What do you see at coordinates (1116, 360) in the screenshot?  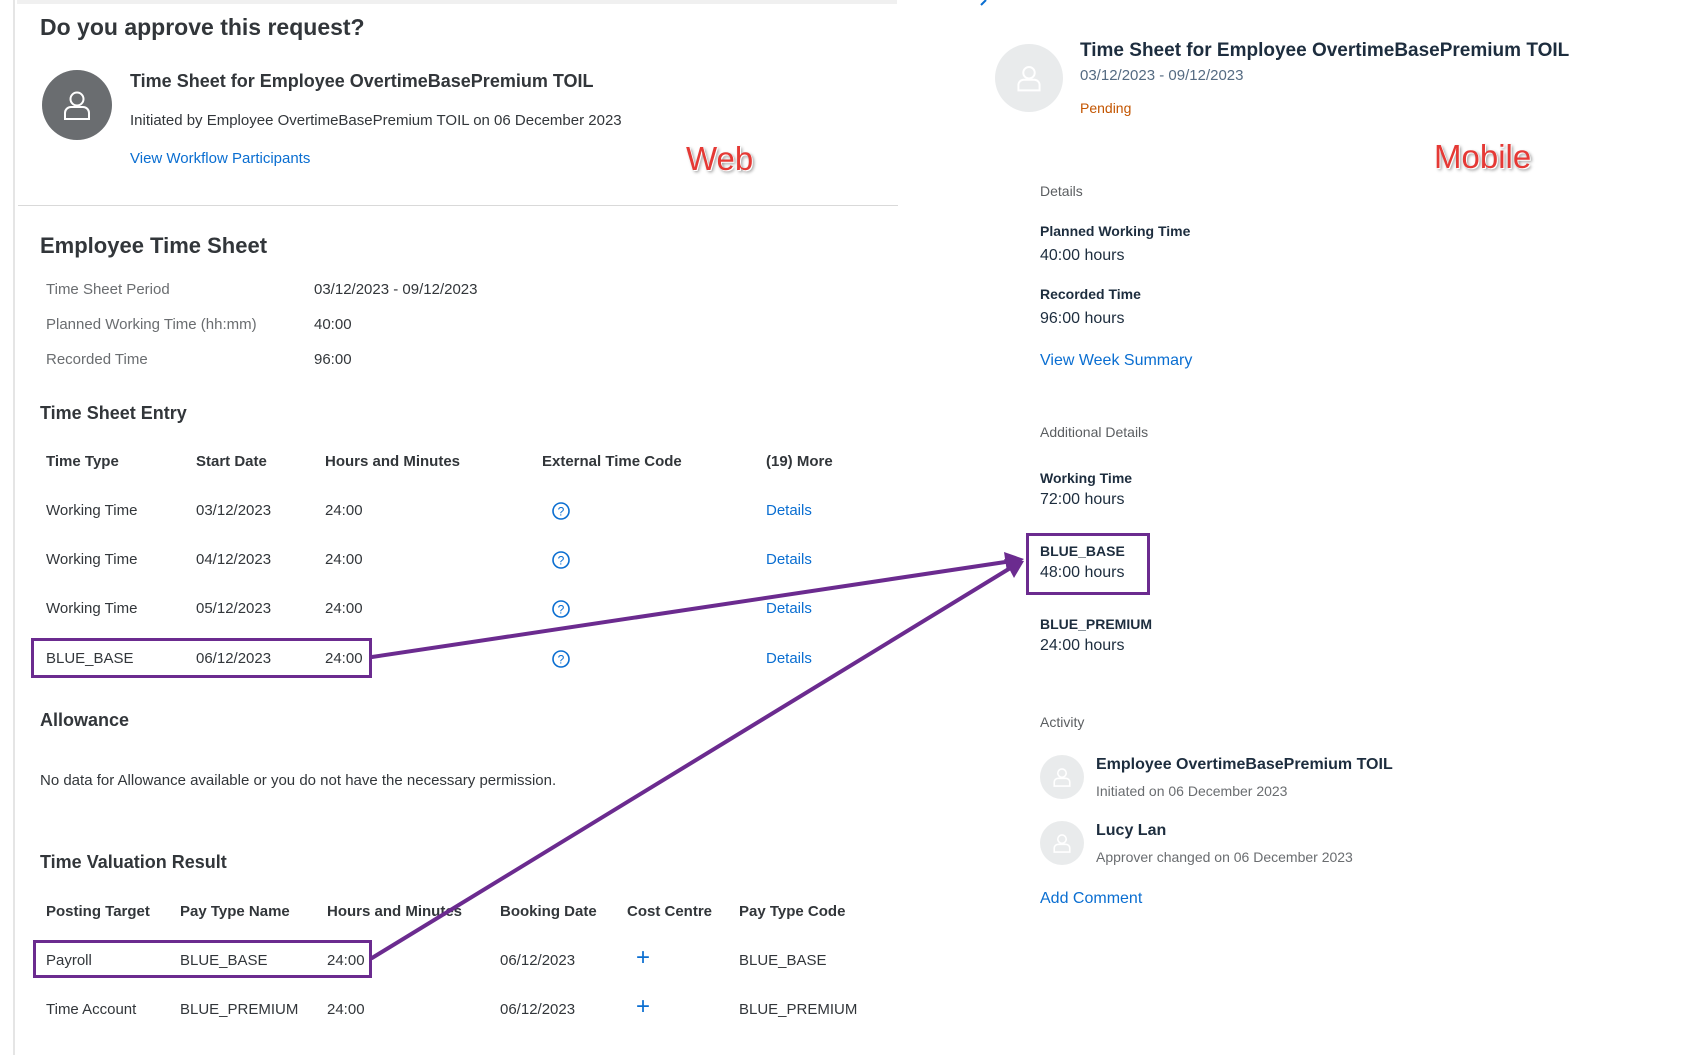 I see `view-week-summary-link: View Week Summary` at bounding box center [1116, 360].